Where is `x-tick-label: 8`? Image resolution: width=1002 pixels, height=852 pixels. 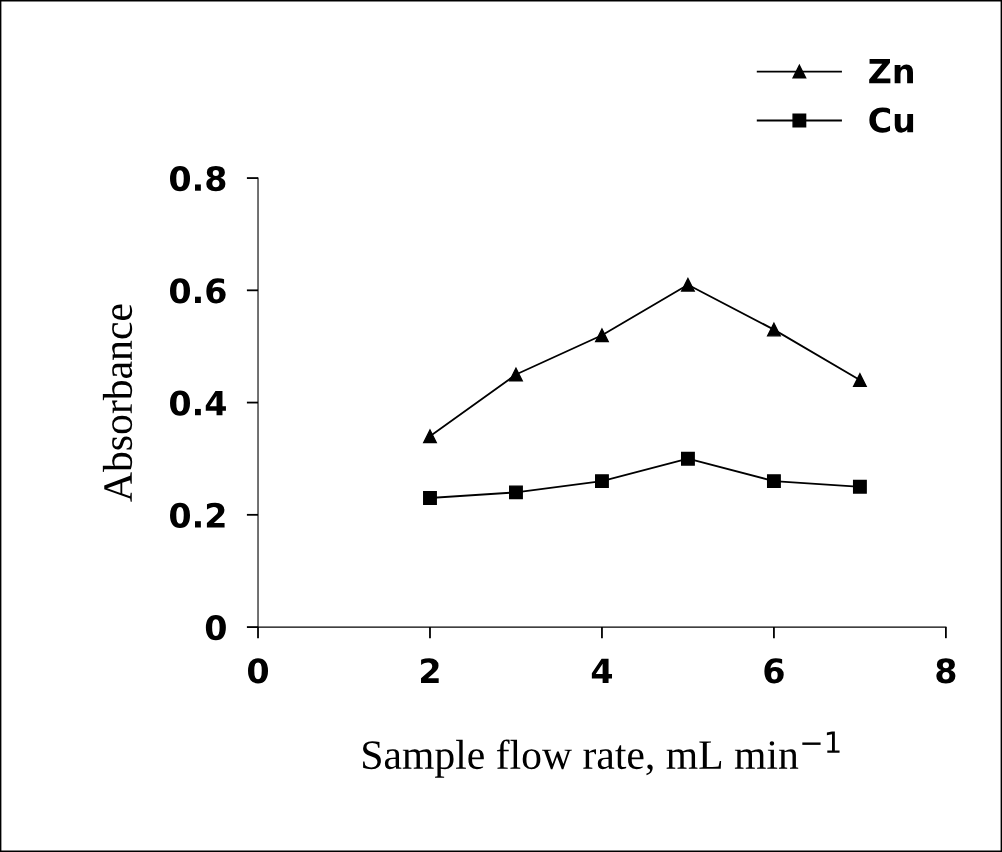 x-tick-label: 8 is located at coordinates (946, 671).